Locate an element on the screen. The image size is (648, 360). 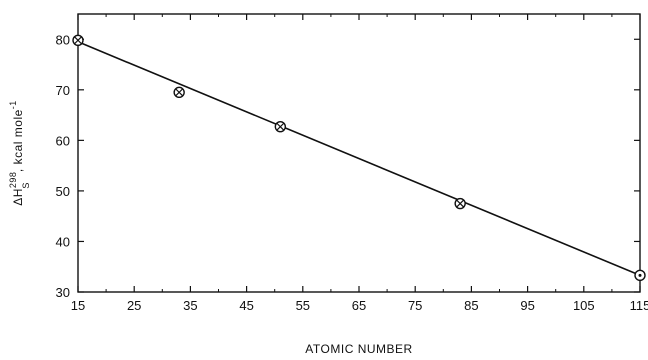
x-tick-label: 45 is located at coordinates (246, 305).